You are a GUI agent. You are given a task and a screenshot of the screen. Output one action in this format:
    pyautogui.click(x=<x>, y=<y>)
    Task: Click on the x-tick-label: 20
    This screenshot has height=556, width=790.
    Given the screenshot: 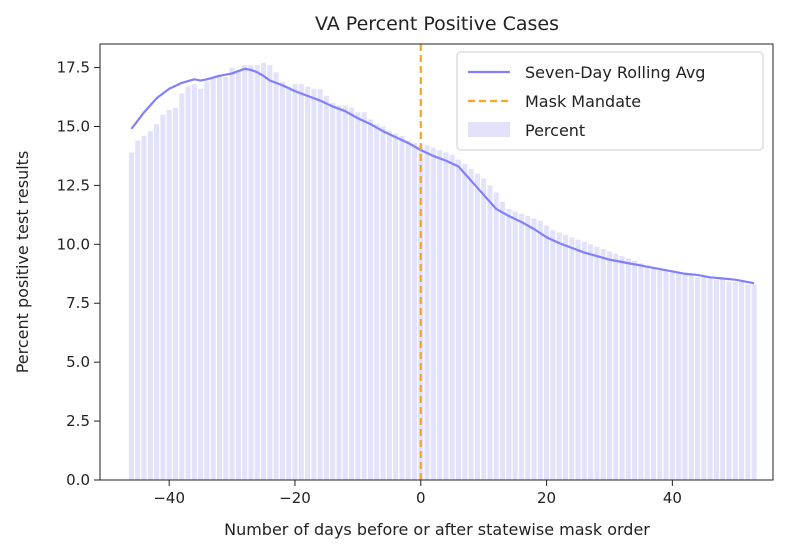 What is the action you would take?
    pyautogui.click(x=546, y=498)
    